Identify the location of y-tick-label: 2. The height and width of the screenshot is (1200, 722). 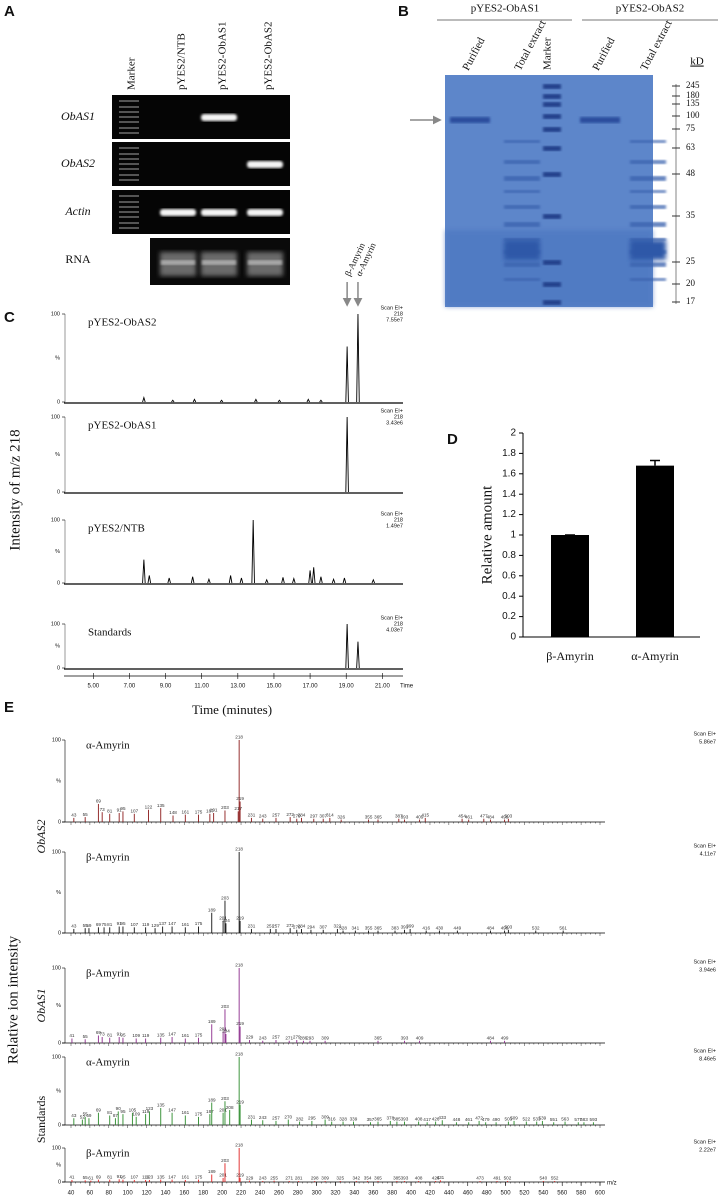
(513, 433).